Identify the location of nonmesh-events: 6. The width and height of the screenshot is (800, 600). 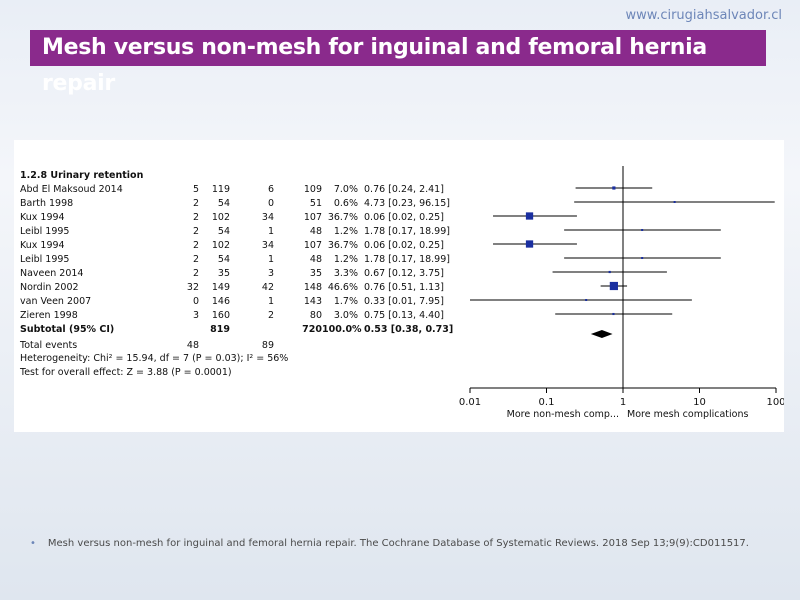
(270, 189).